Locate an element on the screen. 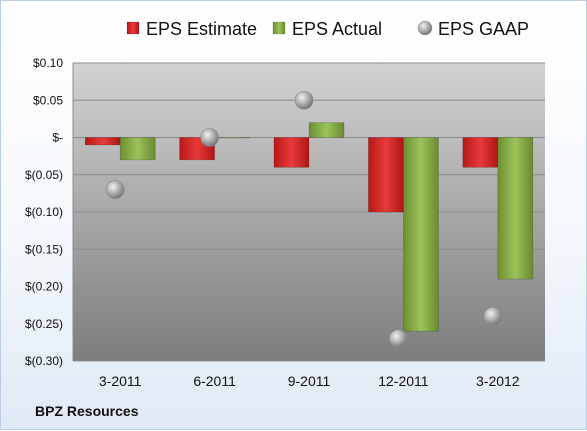  gaap-legend-icon is located at coordinates (425, 28).